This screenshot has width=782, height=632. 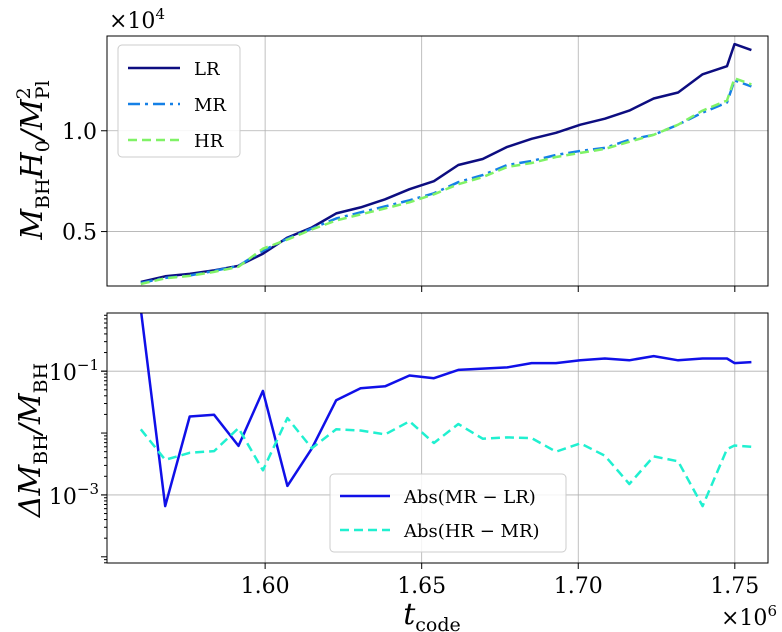 What do you see at coordinates (74, 371) in the screenshot?
I see `bottom-y-tick-label: 10⁻¹` at bounding box center [74, 371].